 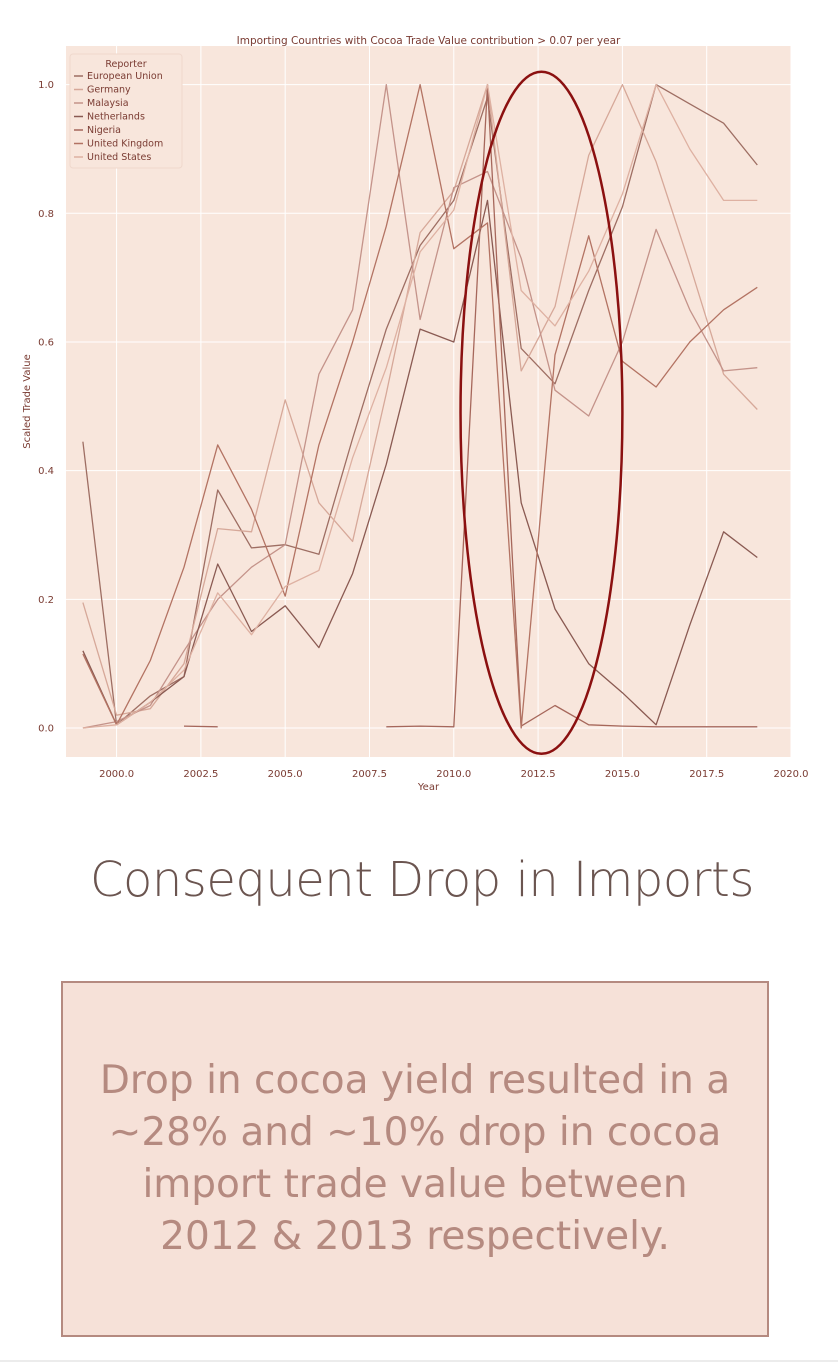 What do you see at coordinates (285, 774) in the screenshot?
I see `x-tick-label: 2005.0` at bounding box center [285, 774].